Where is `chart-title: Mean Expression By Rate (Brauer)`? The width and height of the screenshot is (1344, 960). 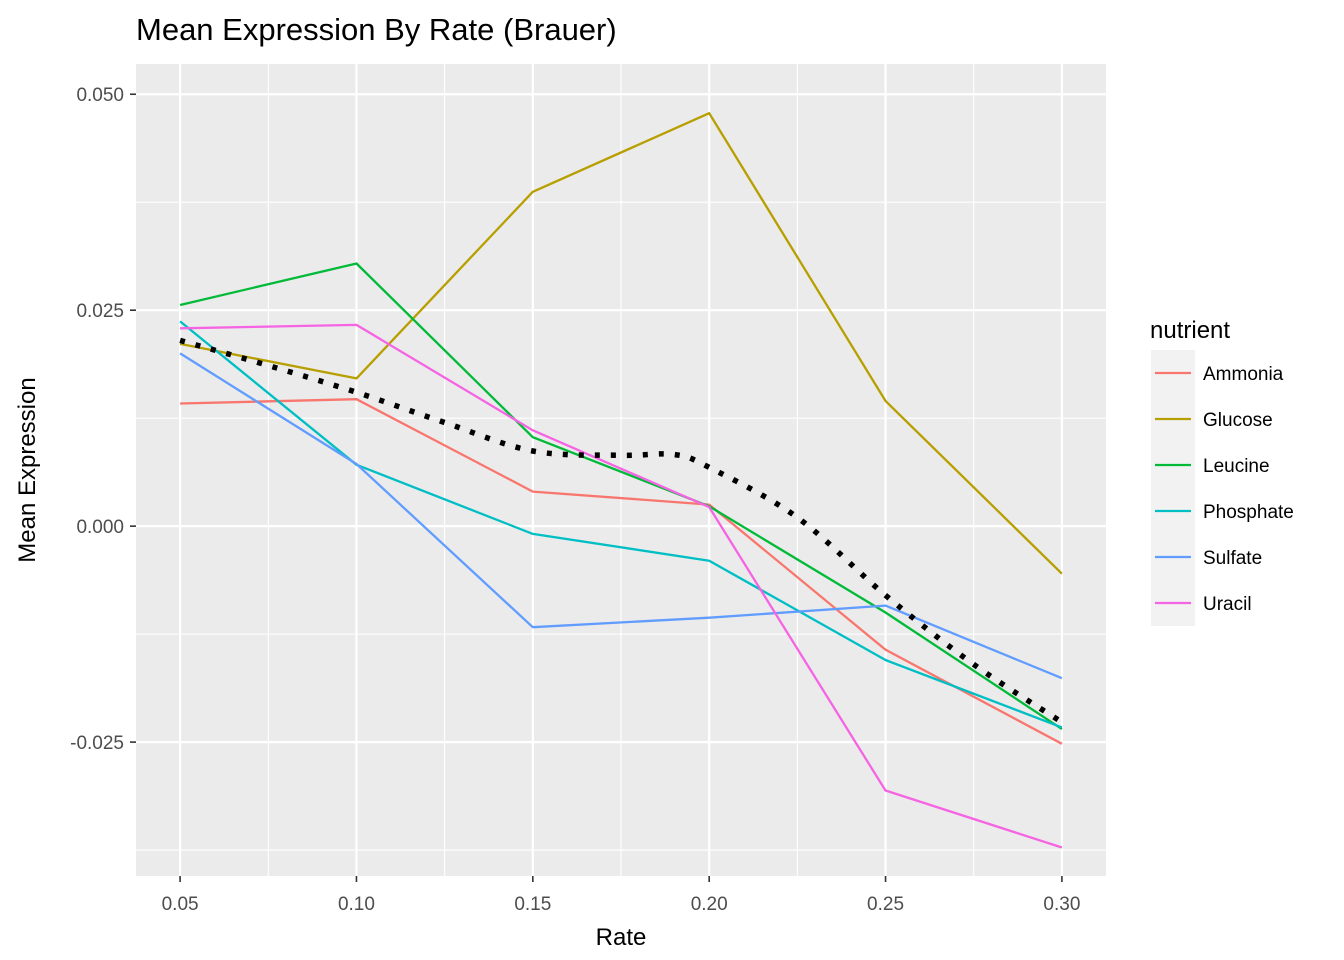 chart-title: Mean Expression By Rate (Brauer) is located at coordinates (376, 29).